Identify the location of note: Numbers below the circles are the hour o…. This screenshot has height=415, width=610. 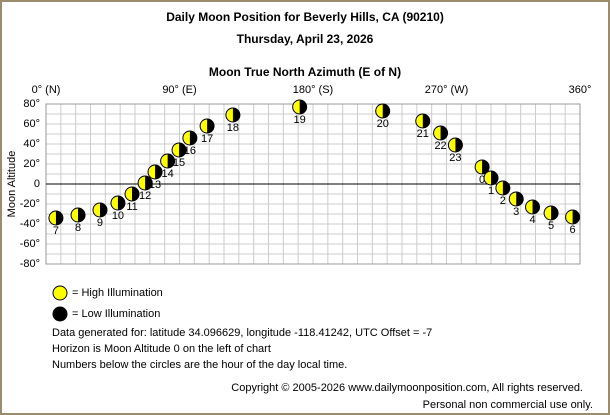
(199, 365).